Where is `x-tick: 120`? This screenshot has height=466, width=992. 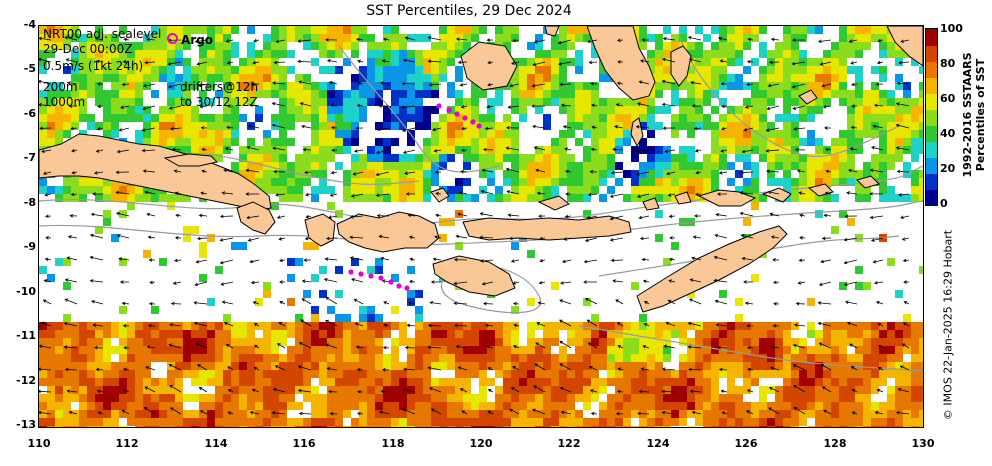
x-tick: 120 is located at coordinates (481, 443).